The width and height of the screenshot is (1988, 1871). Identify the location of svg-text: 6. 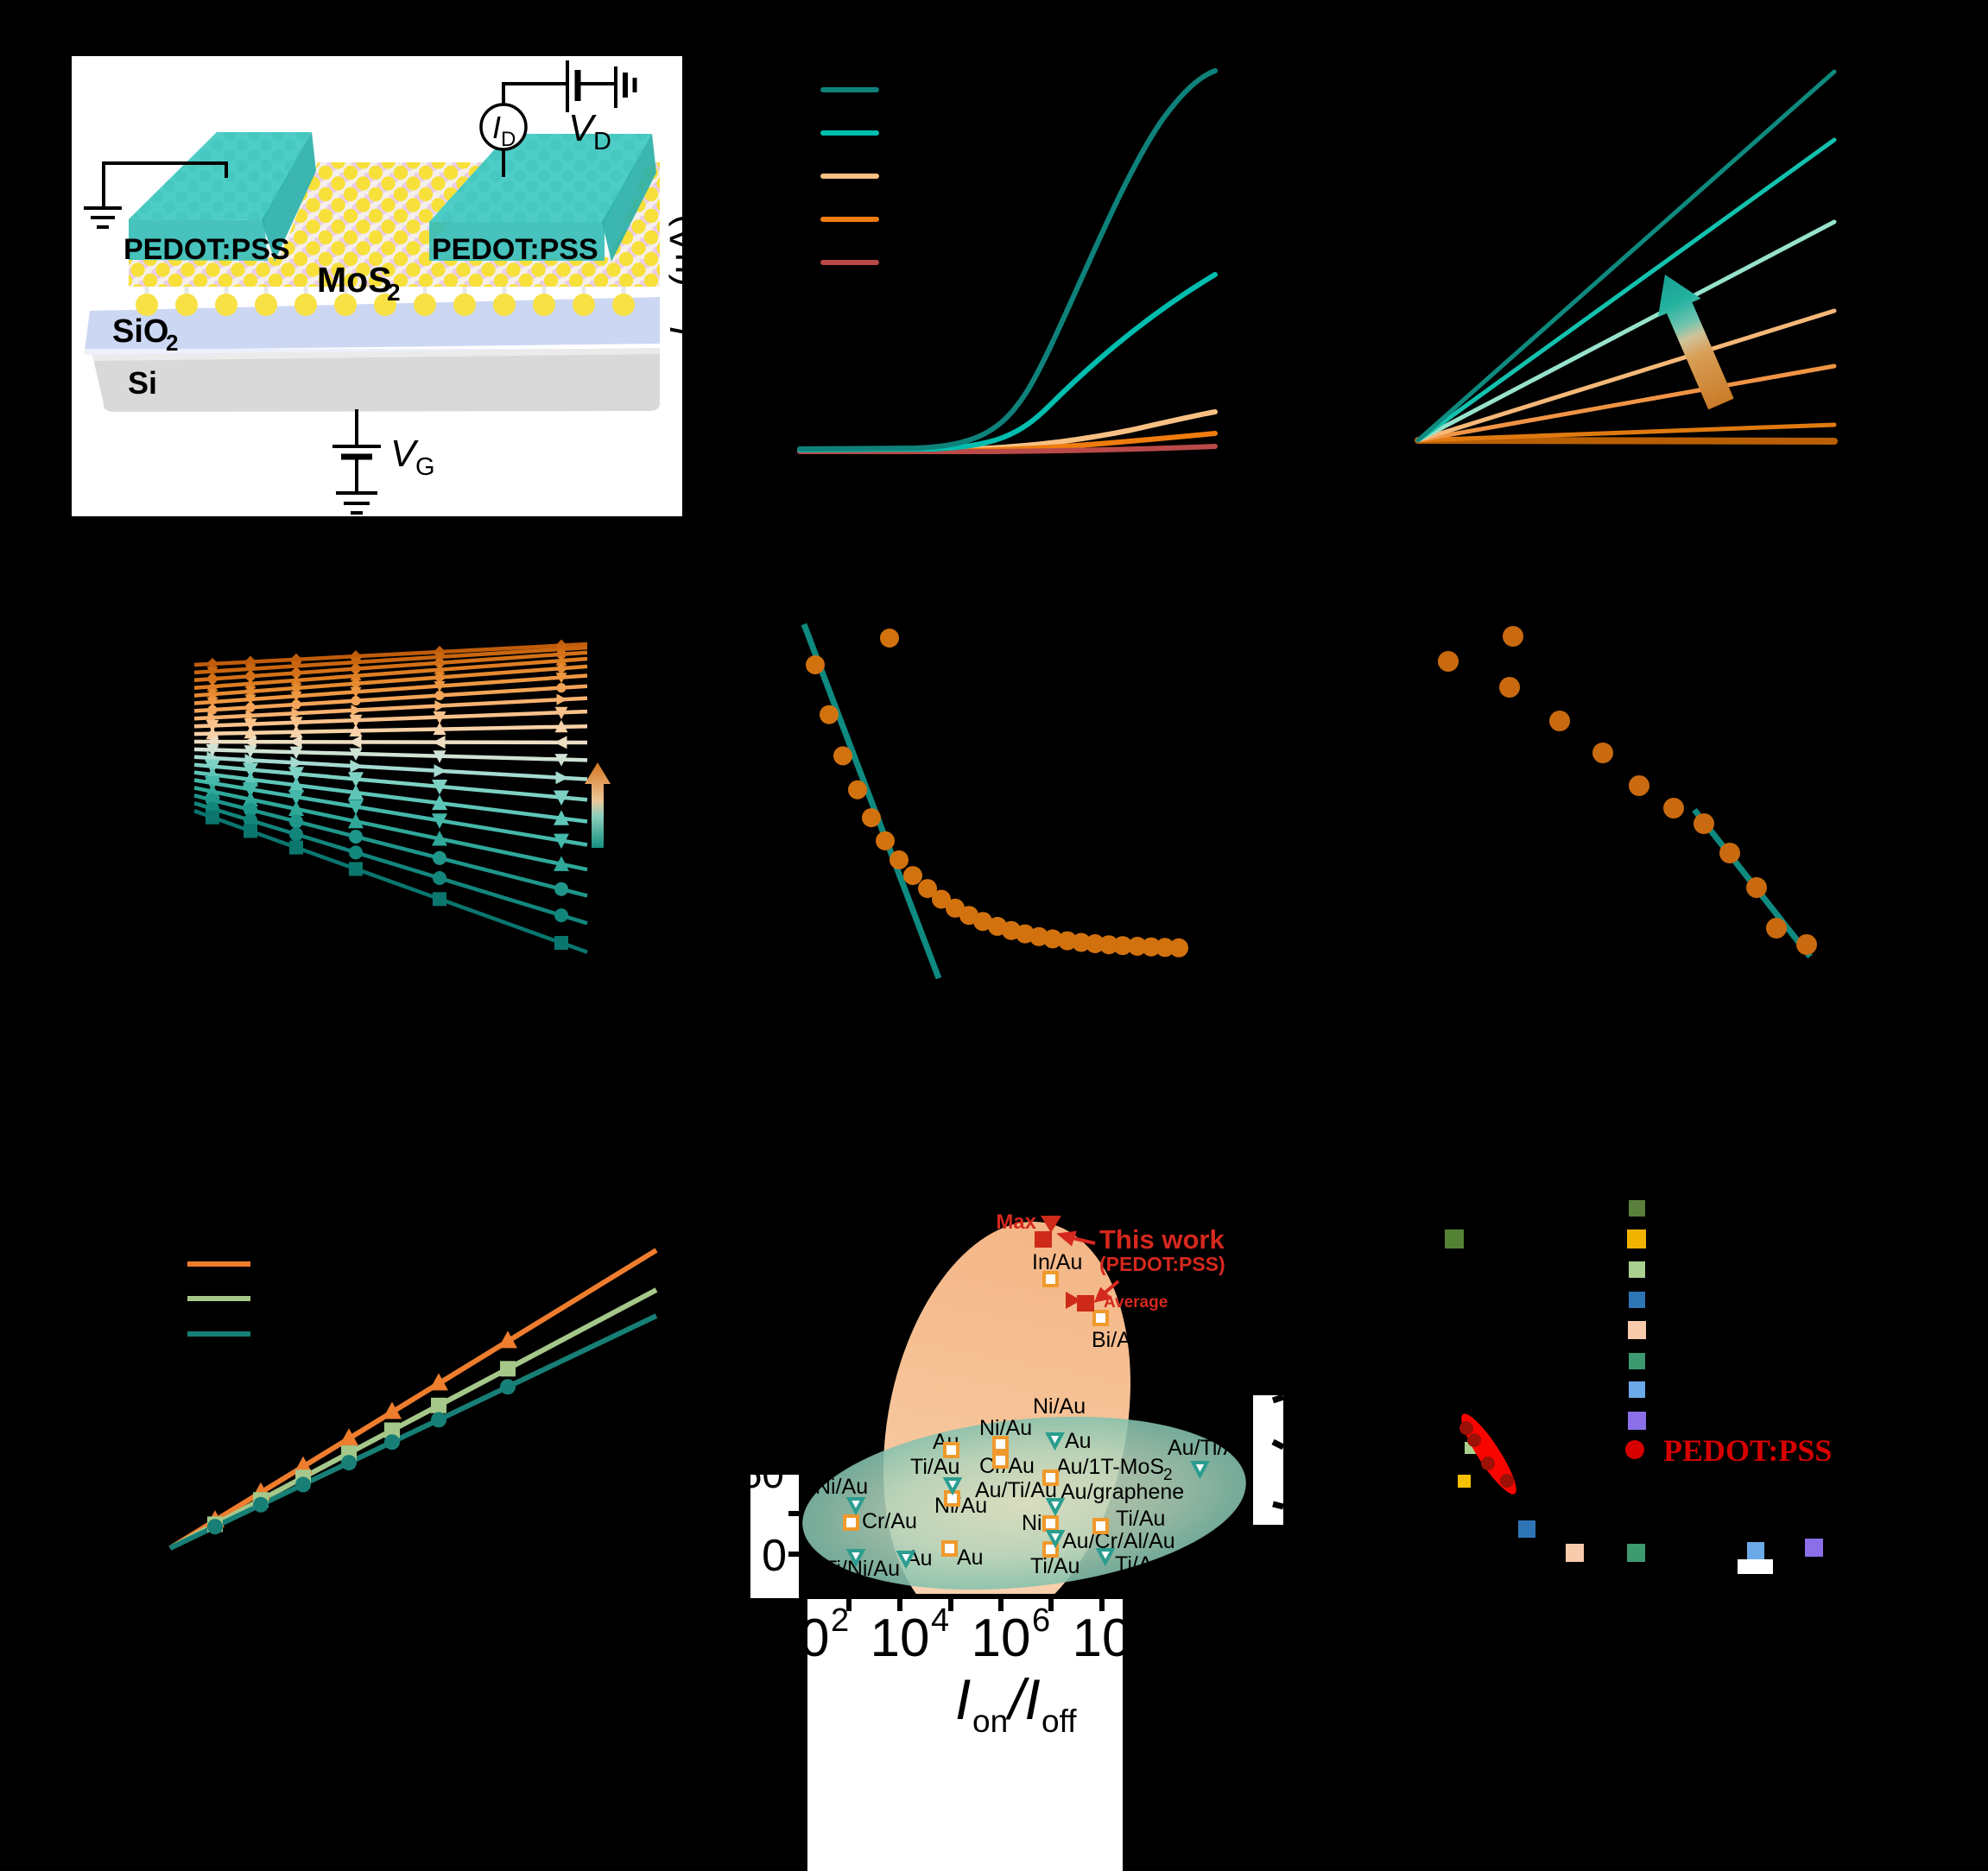
(1041, 1620).